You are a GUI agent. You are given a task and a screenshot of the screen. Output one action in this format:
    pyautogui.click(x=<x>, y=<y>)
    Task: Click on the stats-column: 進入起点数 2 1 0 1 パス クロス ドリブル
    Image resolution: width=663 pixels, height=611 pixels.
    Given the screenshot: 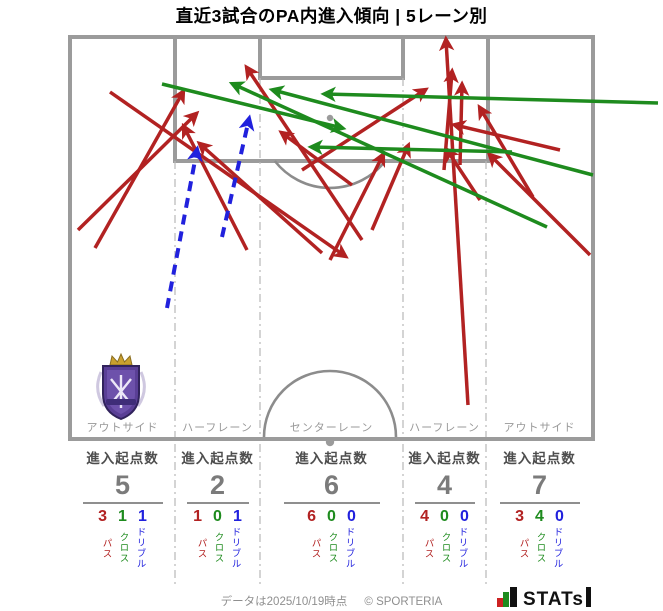 What is the action you would take?
    pyautogui.click(x=217, y=508)
    